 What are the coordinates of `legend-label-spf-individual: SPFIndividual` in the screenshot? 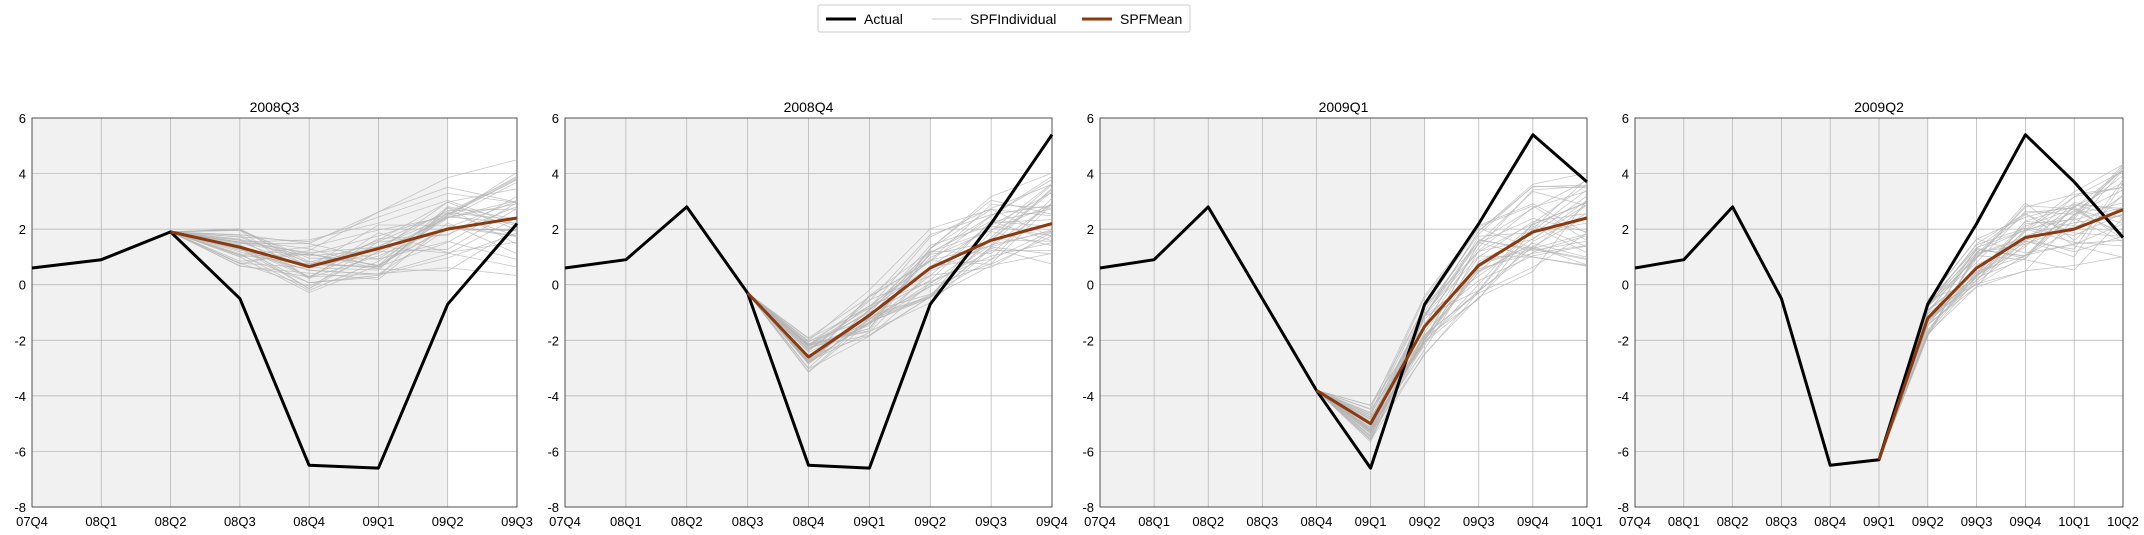 It's located at (1013, 19).